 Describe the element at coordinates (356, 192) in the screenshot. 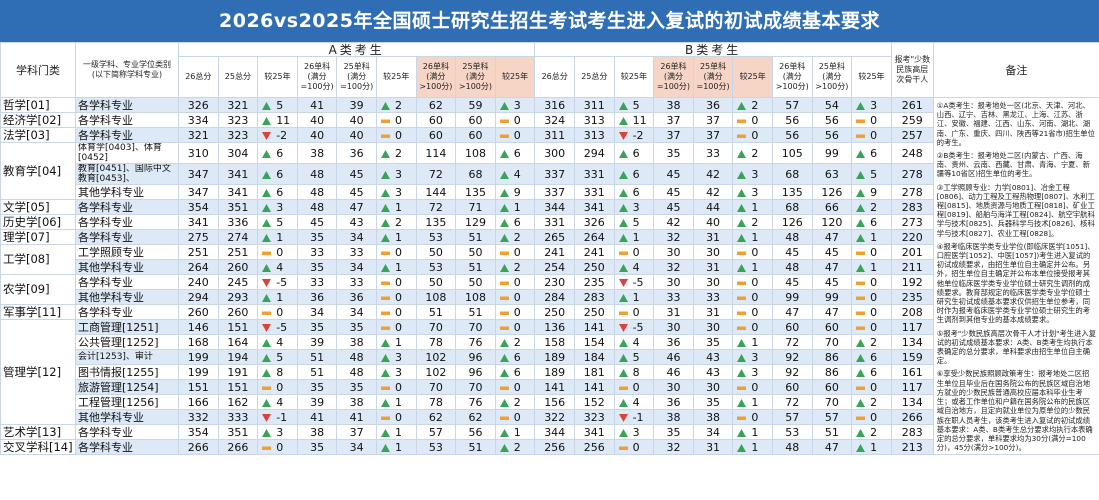

I see `score-cell: 45` at that location.